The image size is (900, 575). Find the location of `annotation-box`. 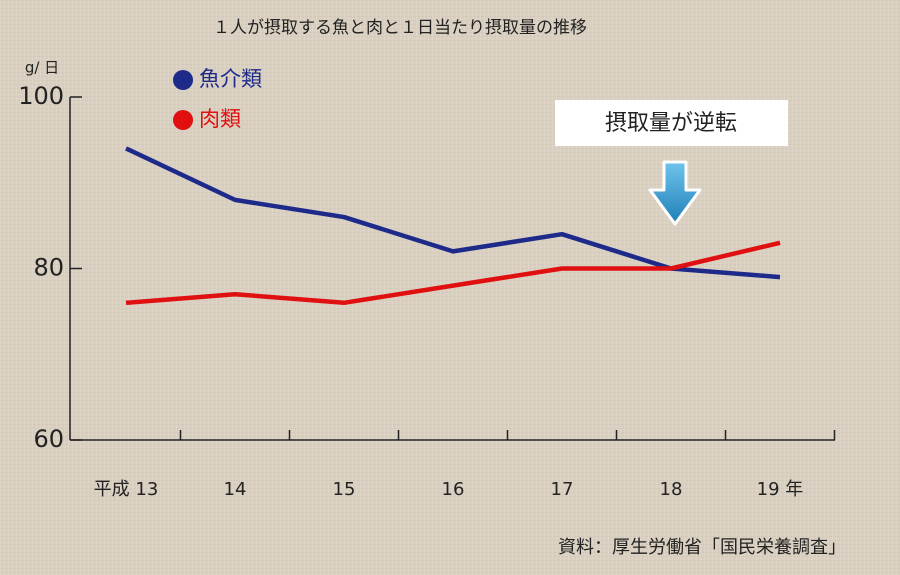

annotation-box is located at coordinates (671, 123).